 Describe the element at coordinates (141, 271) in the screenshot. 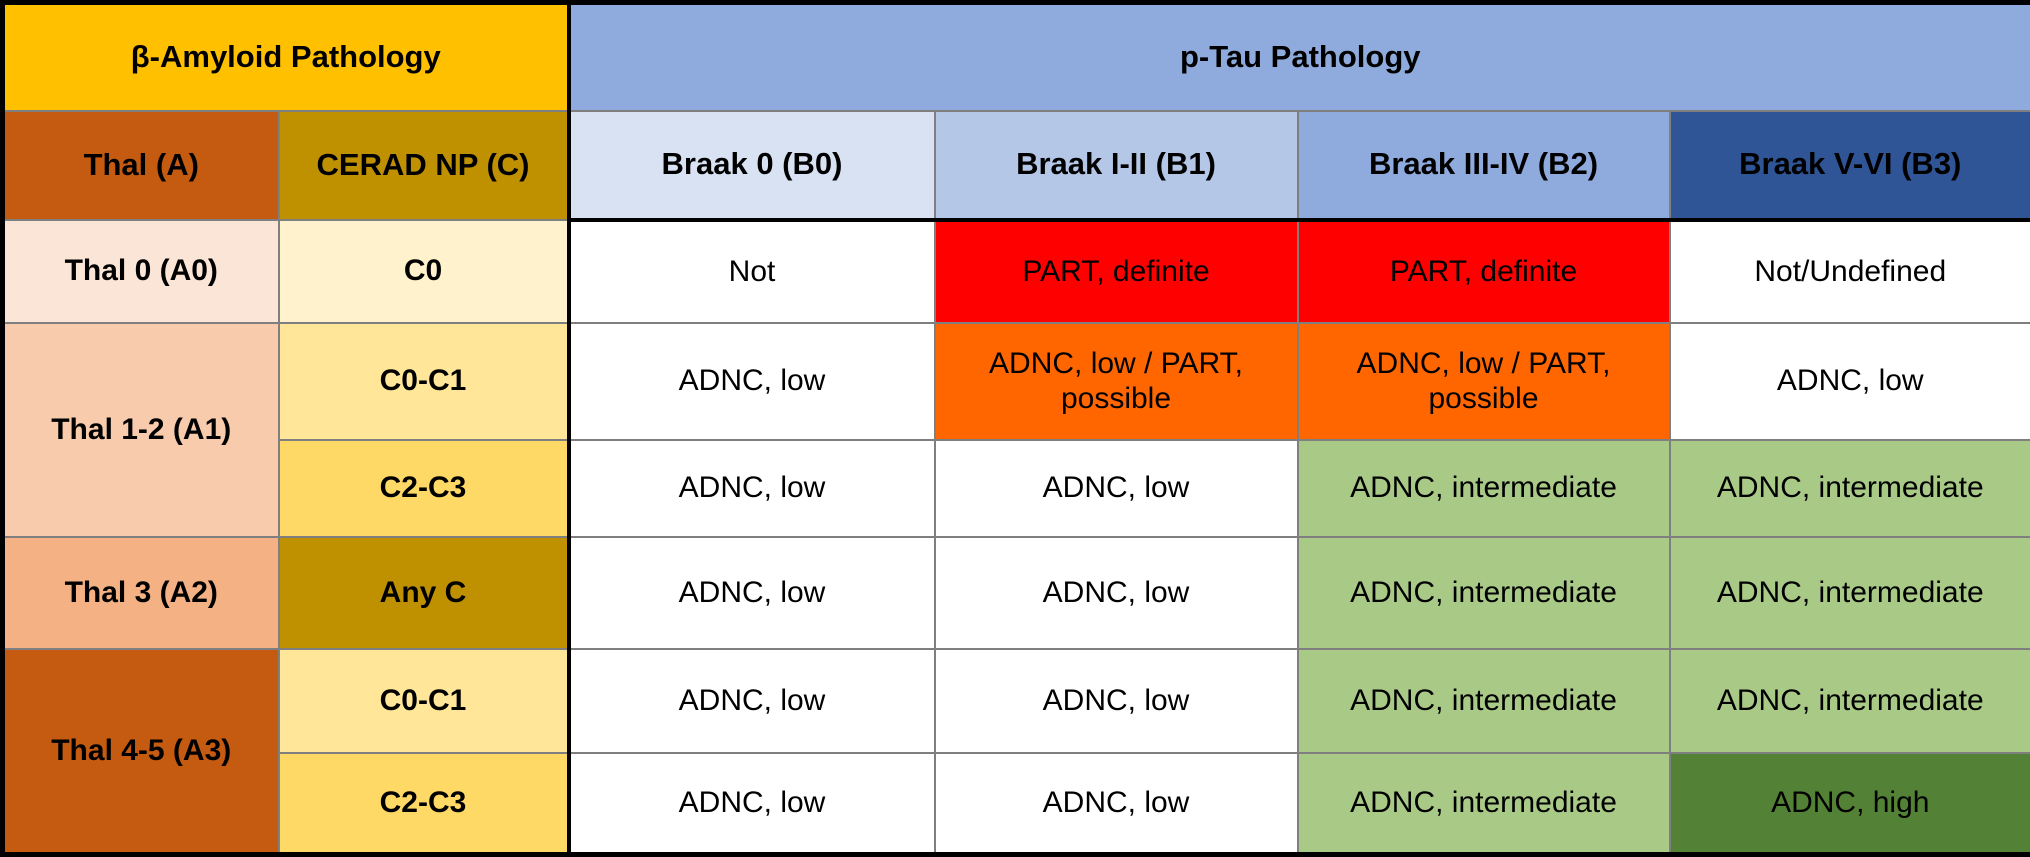

I see `cell-thal-0-a0-r1c1: Thal 0 (A0)` at that location.